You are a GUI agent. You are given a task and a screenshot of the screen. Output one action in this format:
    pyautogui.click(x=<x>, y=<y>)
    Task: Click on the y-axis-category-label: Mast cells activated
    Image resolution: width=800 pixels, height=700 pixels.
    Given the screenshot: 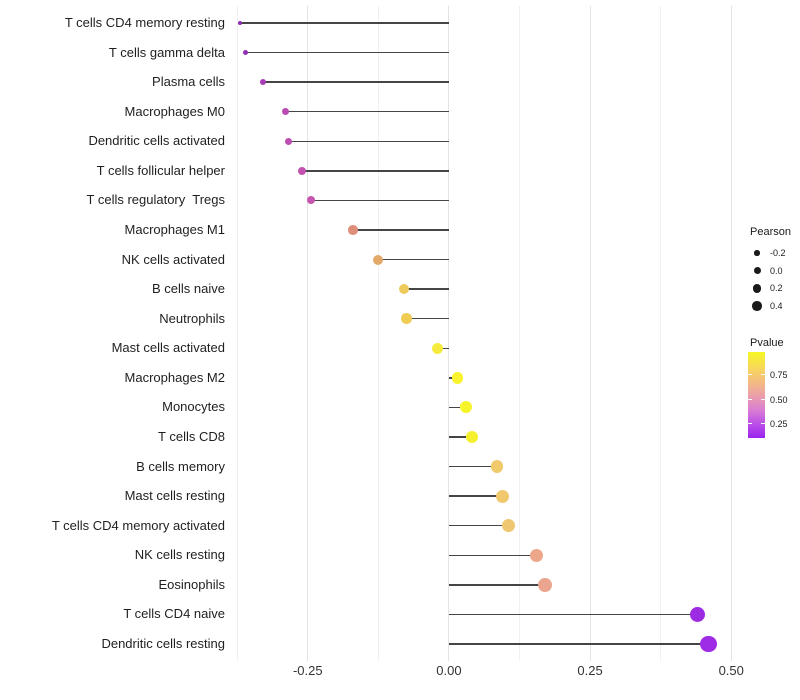 What is the action you would take?
    pyautogui.click(x=168, y=348)
    